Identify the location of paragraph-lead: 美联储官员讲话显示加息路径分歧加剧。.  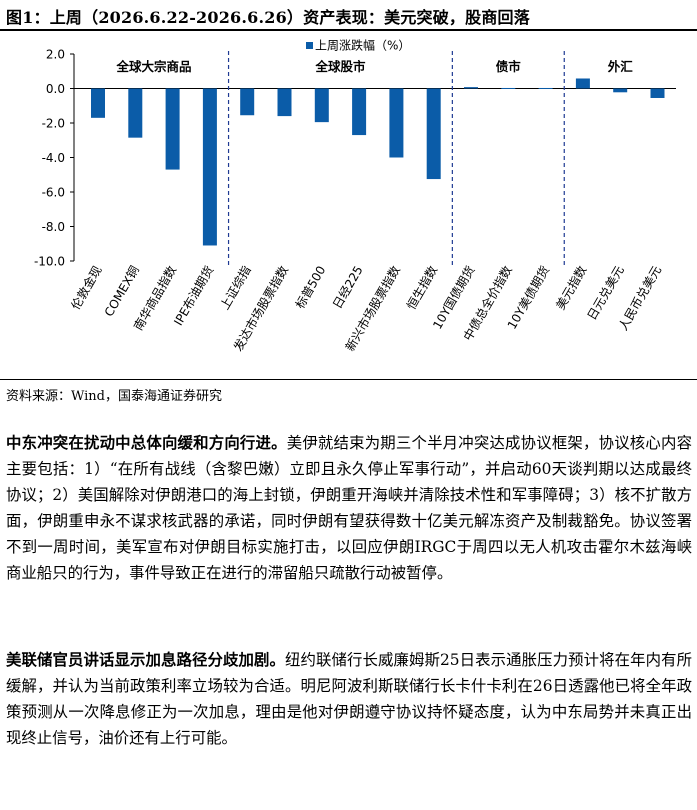
(145, 660).